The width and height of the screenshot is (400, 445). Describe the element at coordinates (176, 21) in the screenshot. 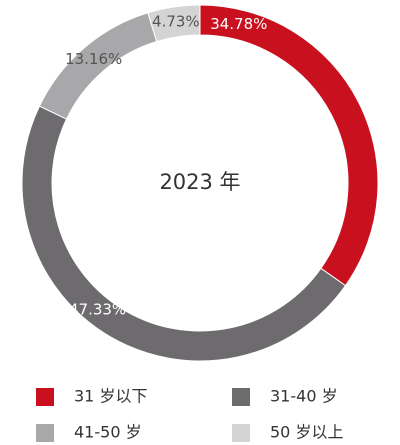

I see `value-label: 4.73%` at that location.